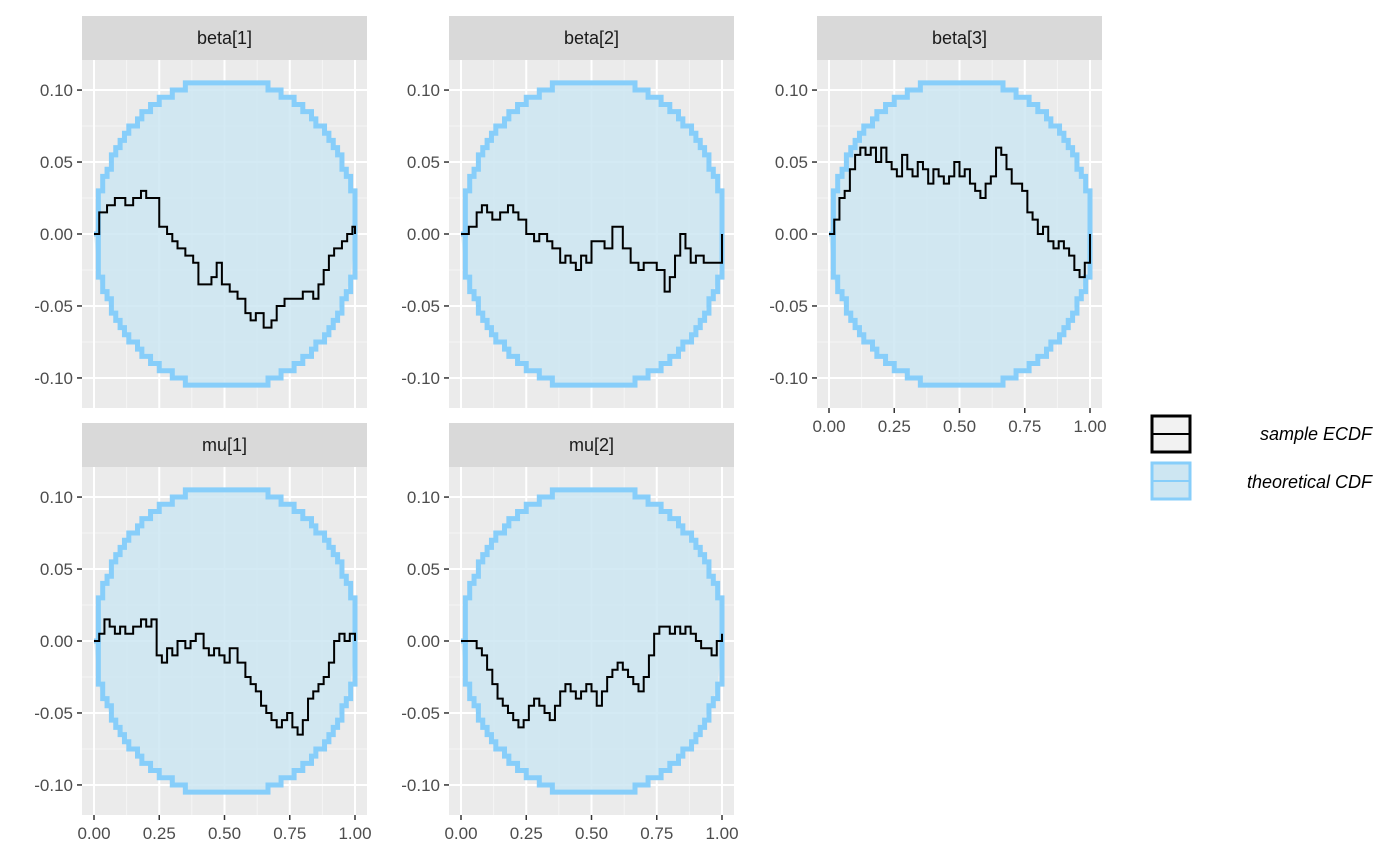 This screenshot has height=865, width=1400. I want to click on confidence-band-lower-beta2, so click(593, 309).